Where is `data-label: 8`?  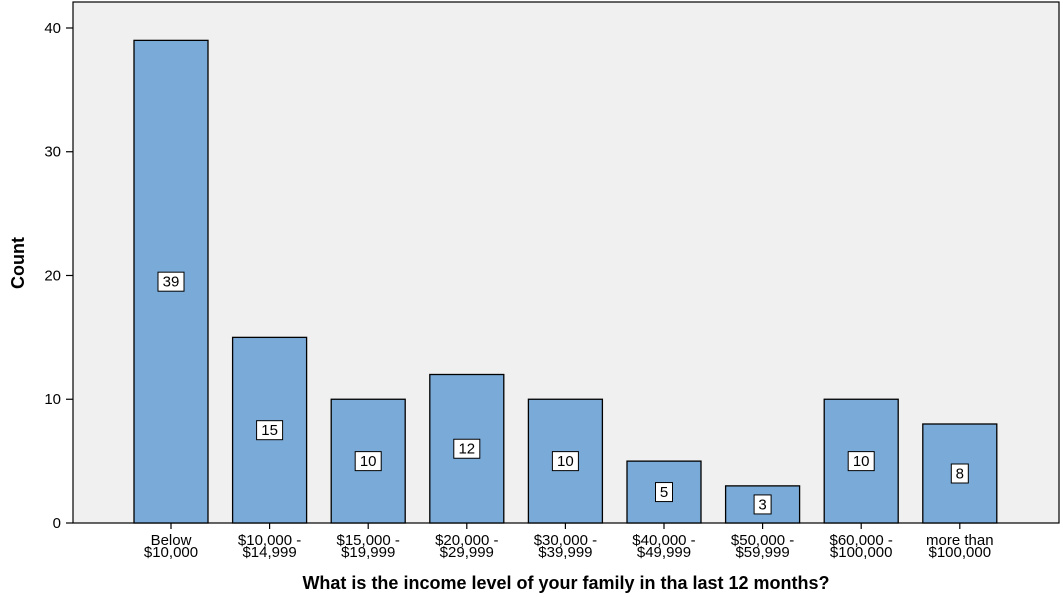 data-label: 8 is located at coordinates (960, 473).